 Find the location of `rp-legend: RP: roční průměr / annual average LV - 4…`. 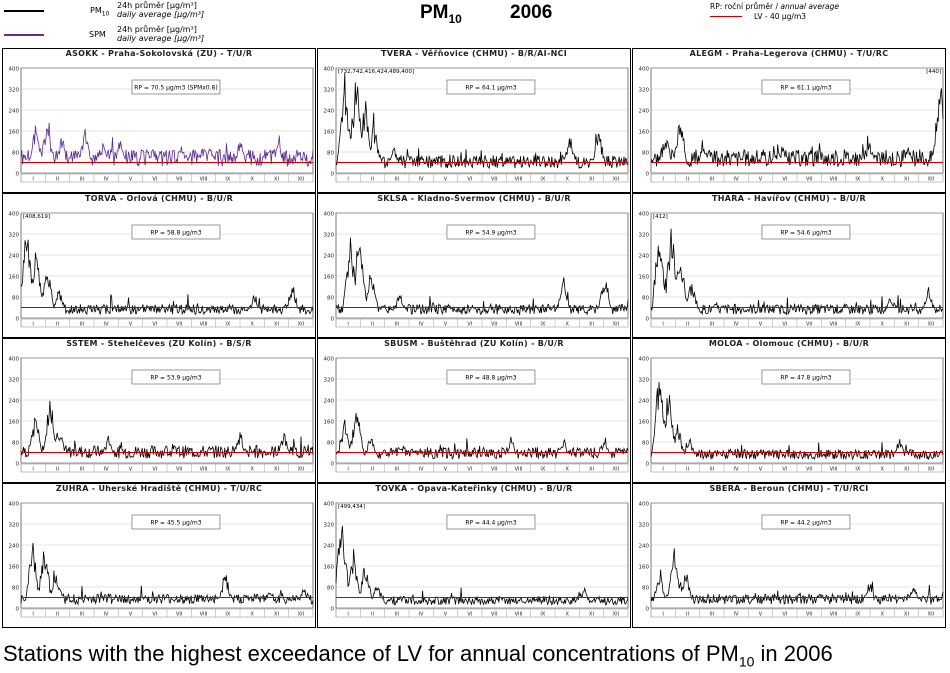

rp-legend: RP: roční průměr / annual average LV - 4… is located at coordinates (803, 12).